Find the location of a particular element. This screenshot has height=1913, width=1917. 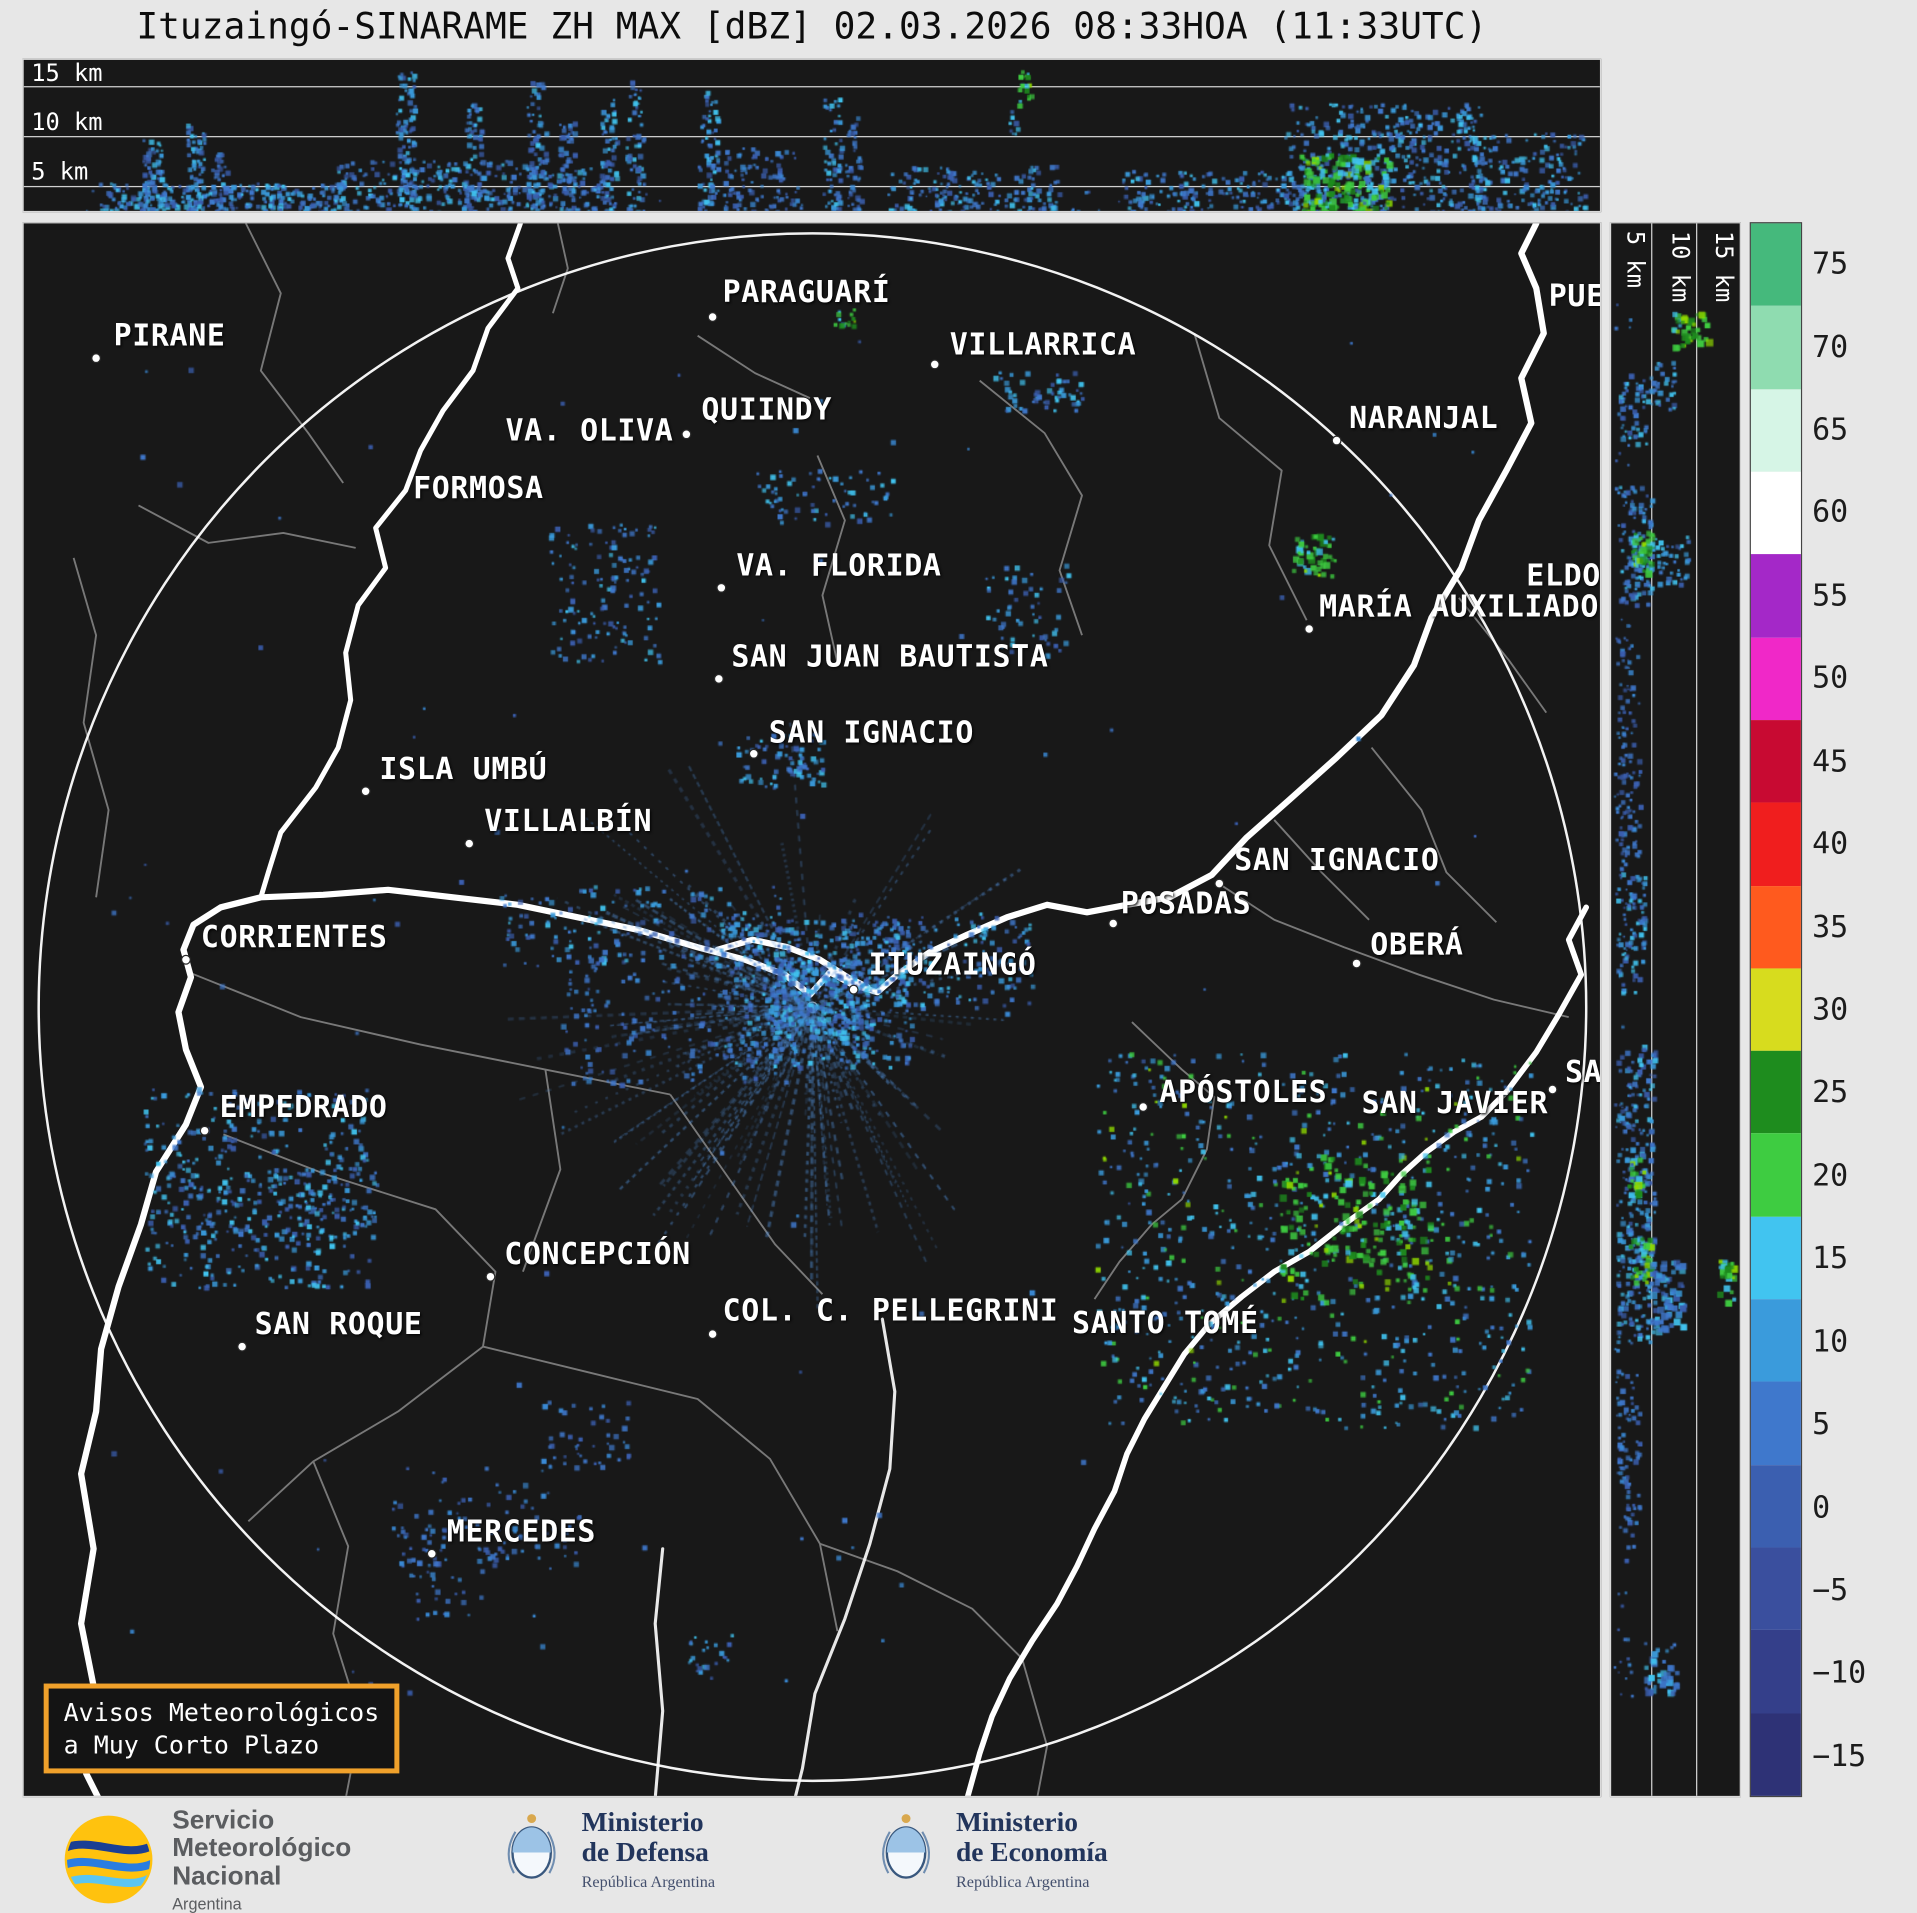

colorbar-tick: 35 is located at coordinates (1830, 927).